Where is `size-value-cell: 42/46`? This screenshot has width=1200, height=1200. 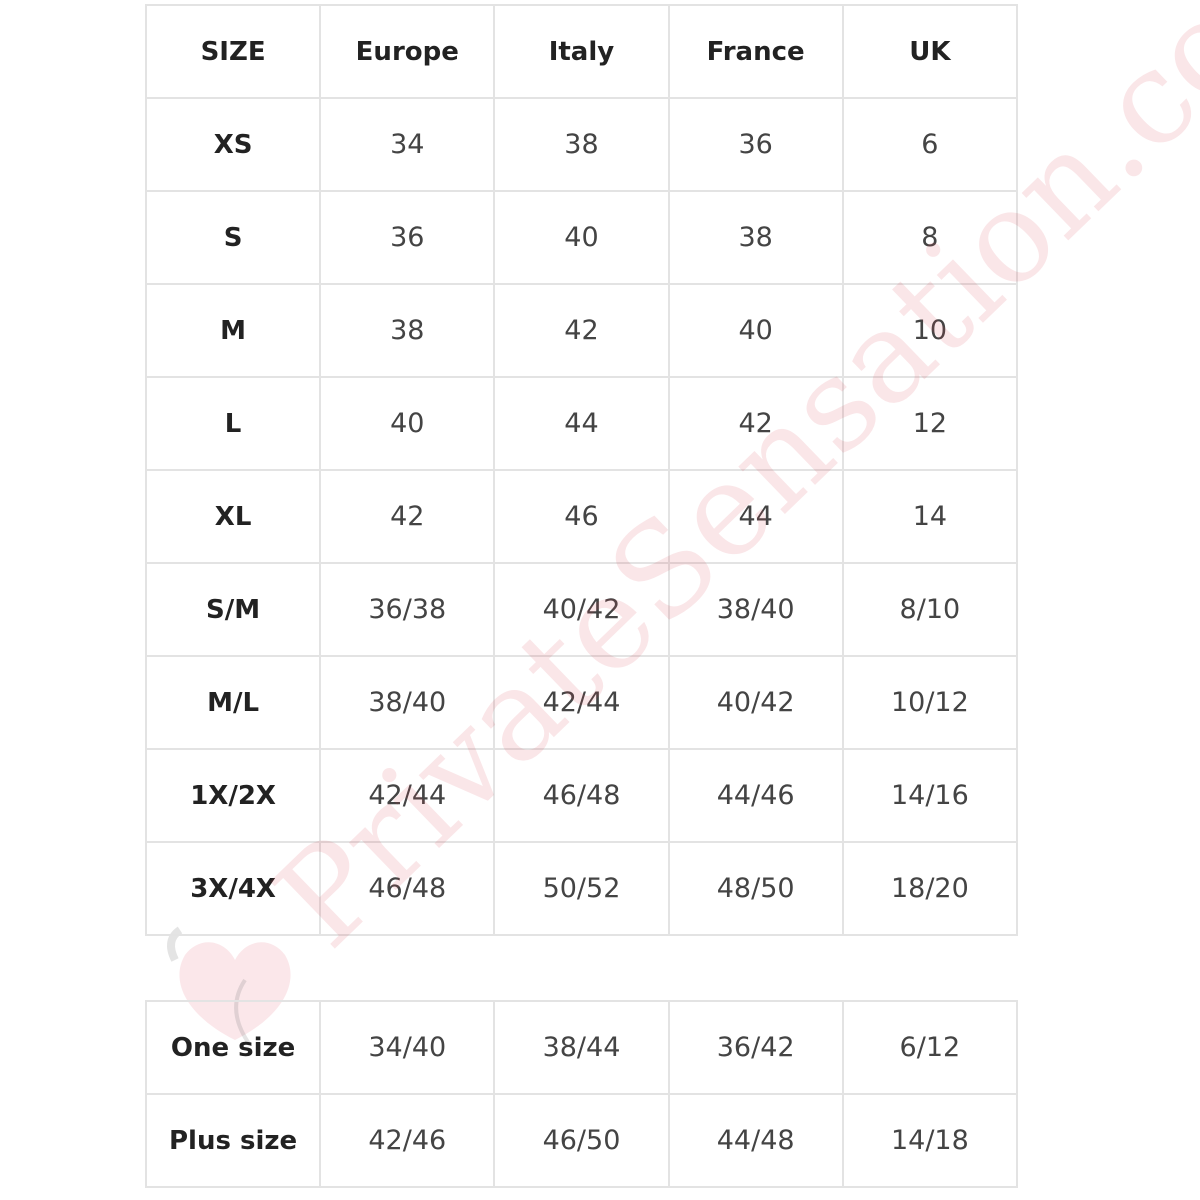 size-value-cell: 42/46 is located at coordinates (407, 1140).